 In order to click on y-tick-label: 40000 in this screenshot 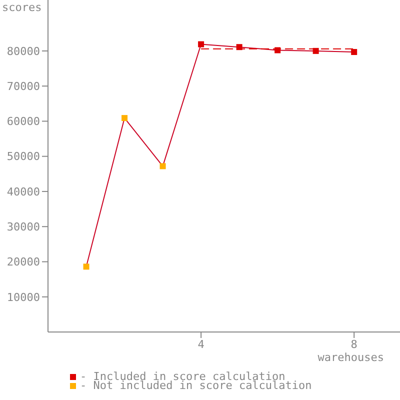, I will do `click(23, 191)`.